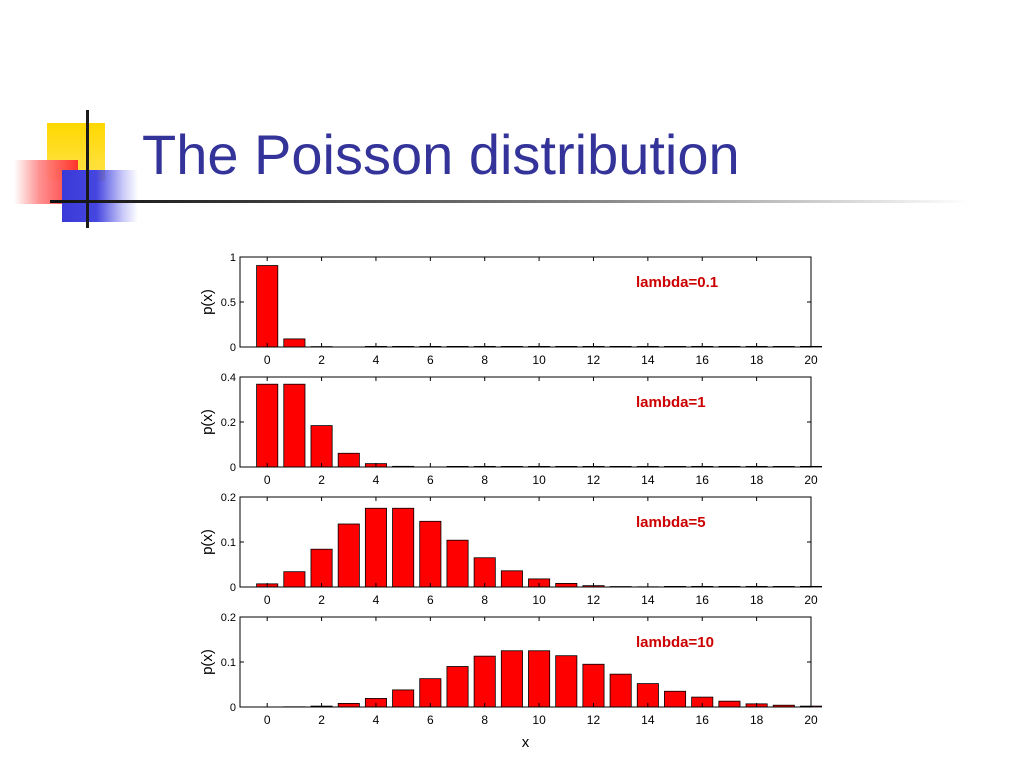 This screenshot has height=768, width=1024. Describe the element at coordinates (511, 429) in the screenshot. I see `chart-panel-2: 0 2 4 6 8 10 12 14 16 18 20 0 0.2 0.4 p(x) lambda=1` at that location.